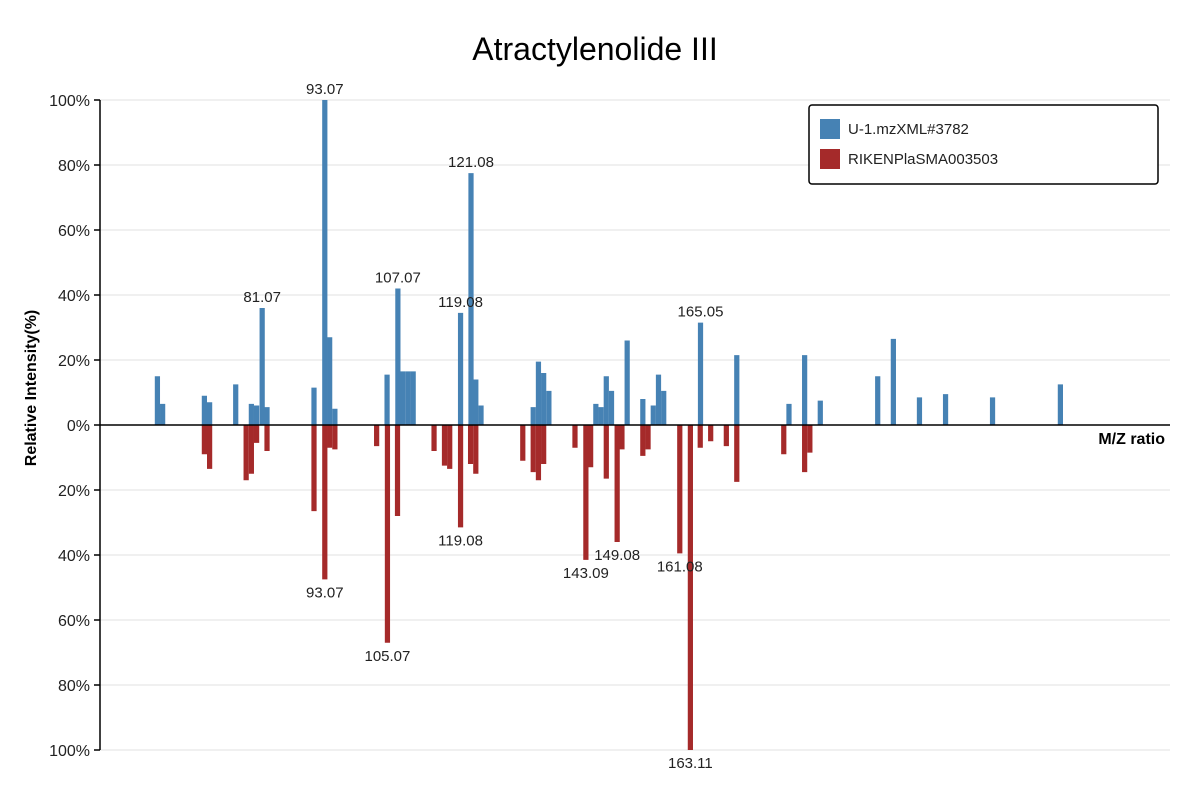 The image size is (1200, 800). What do you see at coordinates (74, 426) in the screenshot?
I see `y-tick-labels: 100% 80% 60% 40% 20% 0% 20% 40% 60% 80% 100%` at bounding box center [74, 426].